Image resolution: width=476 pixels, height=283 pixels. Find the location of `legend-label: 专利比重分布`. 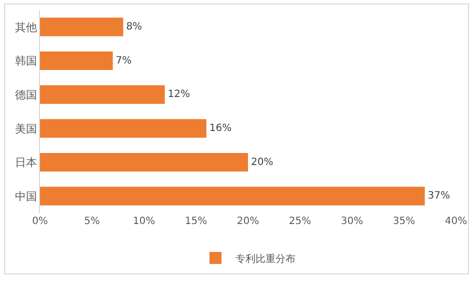

legend-label: 专利比重分布 is located at coordinates (266, 258).